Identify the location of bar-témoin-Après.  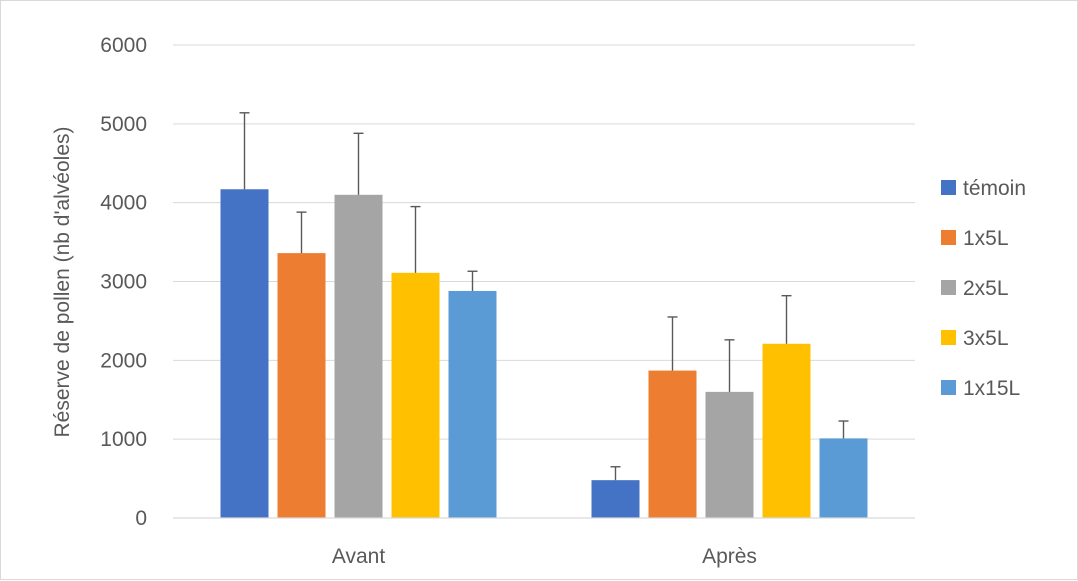
(615, 499).